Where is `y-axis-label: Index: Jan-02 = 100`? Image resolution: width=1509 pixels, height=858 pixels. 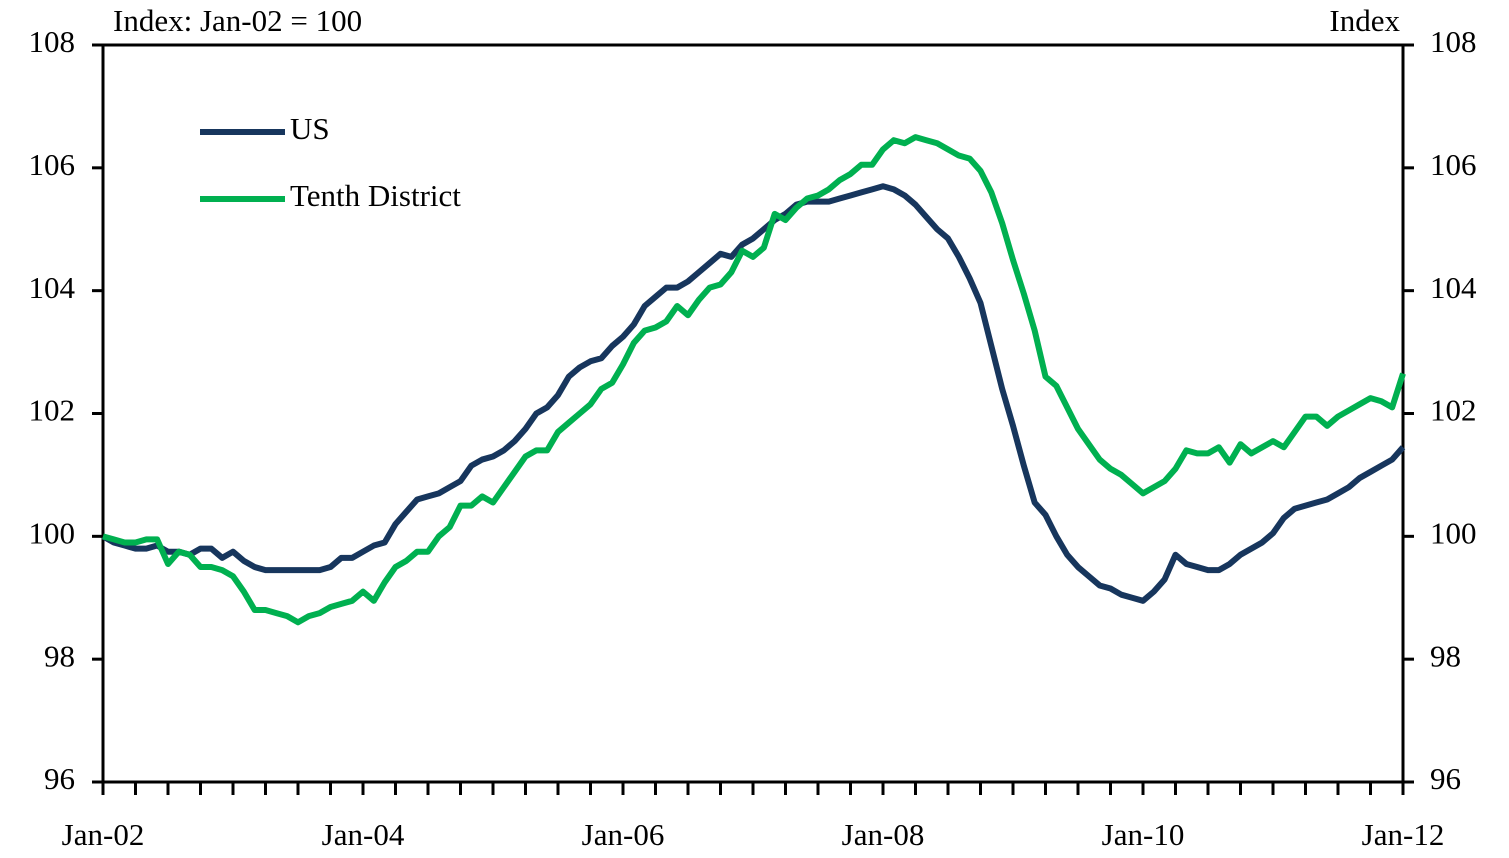 y-axis-label: Index: Jan-02 = 100 is located at coordinates (237, 20).